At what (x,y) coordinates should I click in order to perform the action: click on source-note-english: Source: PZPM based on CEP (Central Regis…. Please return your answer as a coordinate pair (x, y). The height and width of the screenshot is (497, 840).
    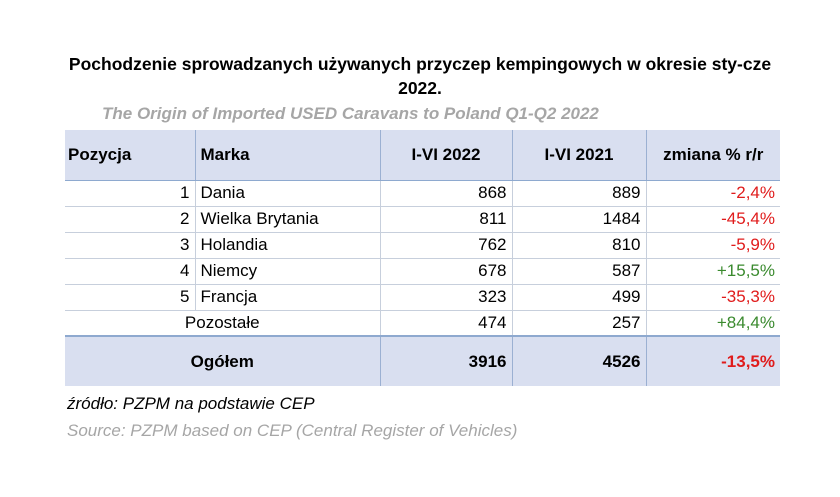
    Looking at the image, I should click on (292, 430).